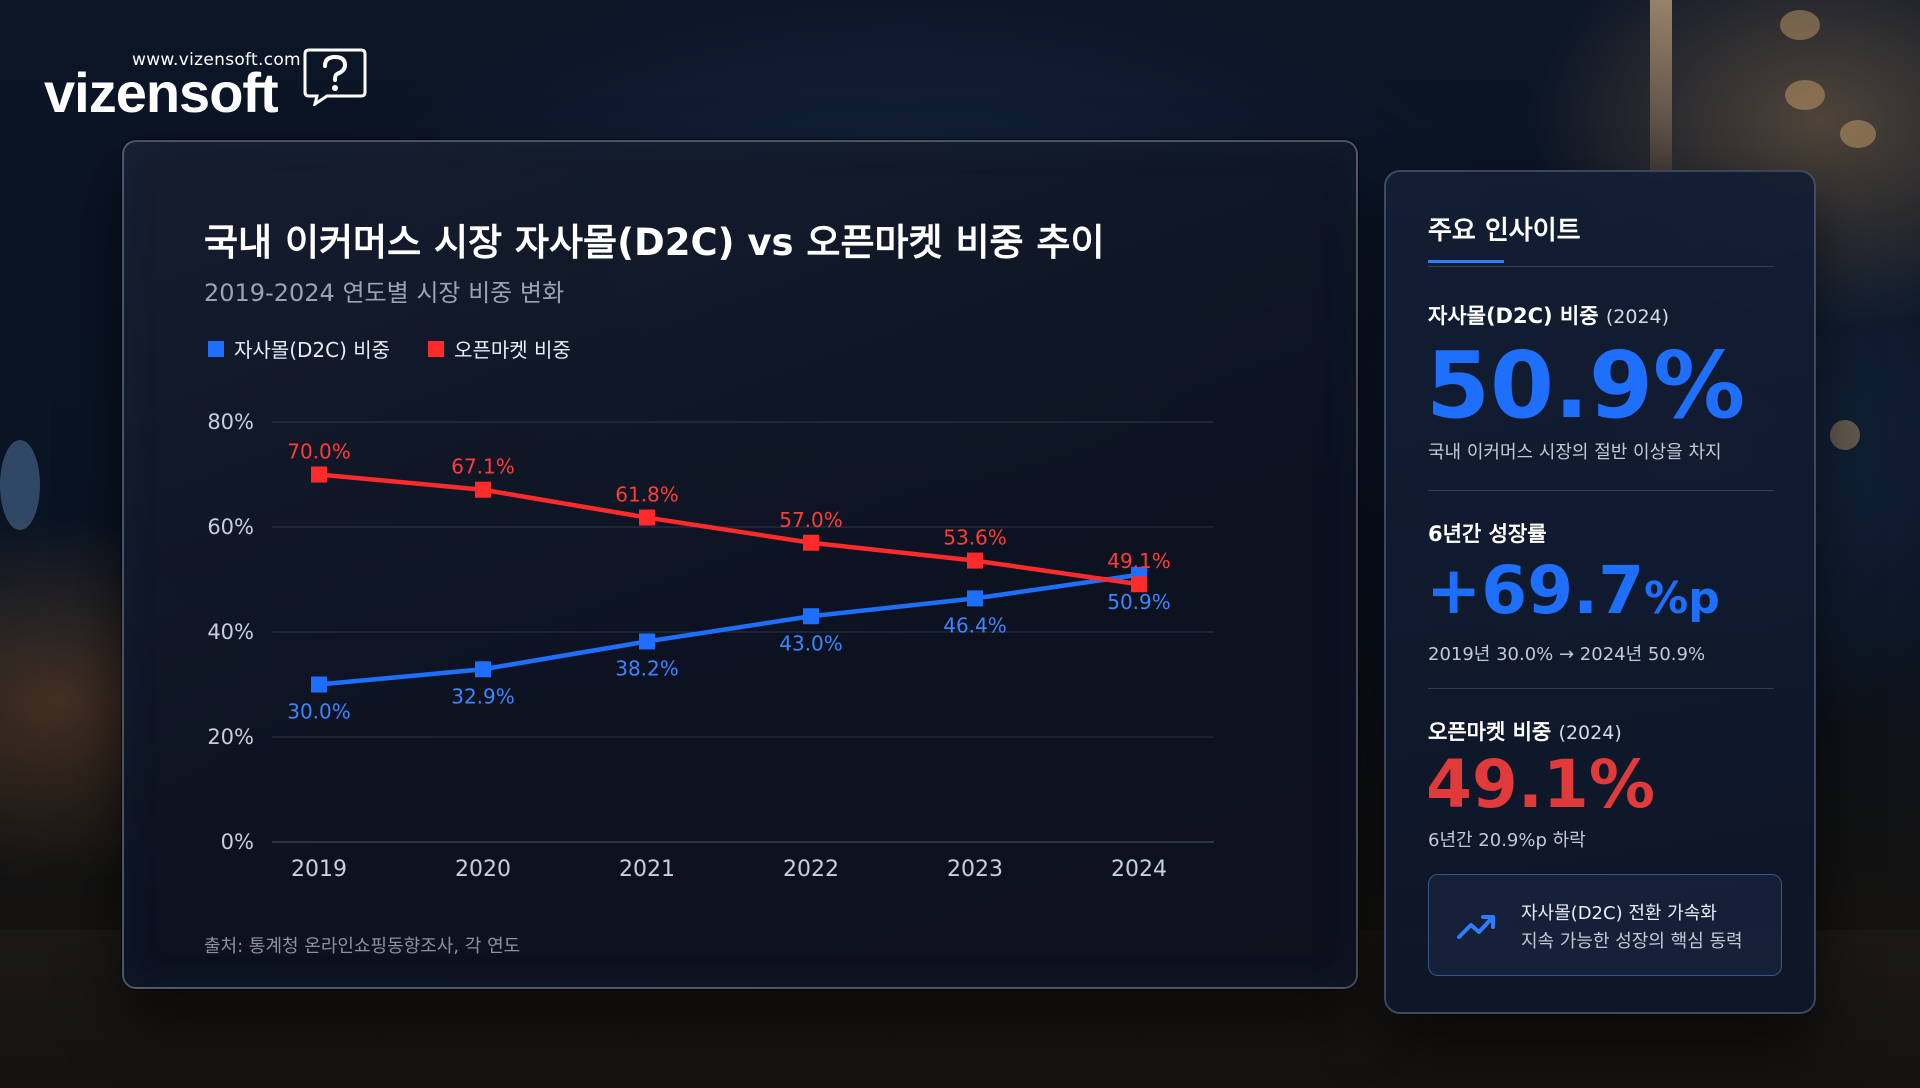 Image resolution: width=1920 pixels, height=1088 pixels. I want to click on x-tick-label: 2022, so click(811, 869).